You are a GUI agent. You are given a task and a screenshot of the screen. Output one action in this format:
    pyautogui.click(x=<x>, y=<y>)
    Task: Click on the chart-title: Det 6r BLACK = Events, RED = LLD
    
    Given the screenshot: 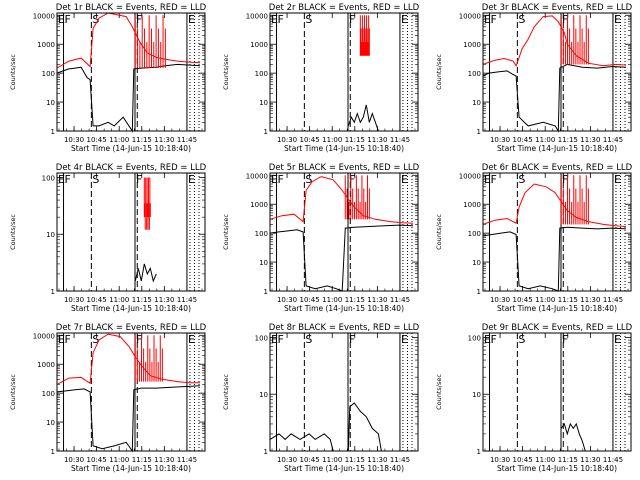 What is the action you would take?
    pyautogui.click(x=557, y=168)
    